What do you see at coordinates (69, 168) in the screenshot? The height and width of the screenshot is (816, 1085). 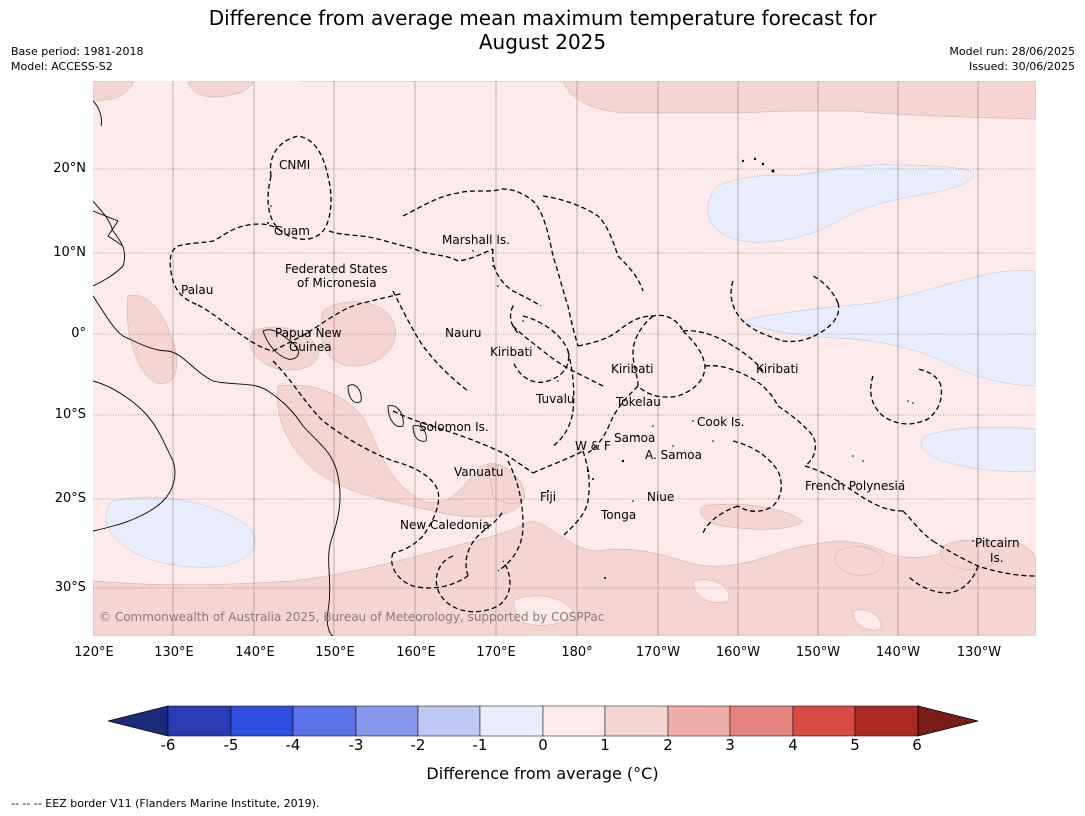 I see `lat-label-20n: 20°N` at bounding box center [69, 168].